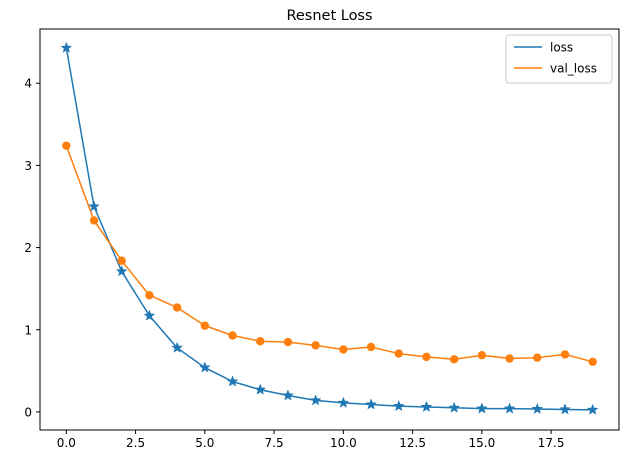  I want to click on x-tick-label-2: 5.0, so click(204, 443).